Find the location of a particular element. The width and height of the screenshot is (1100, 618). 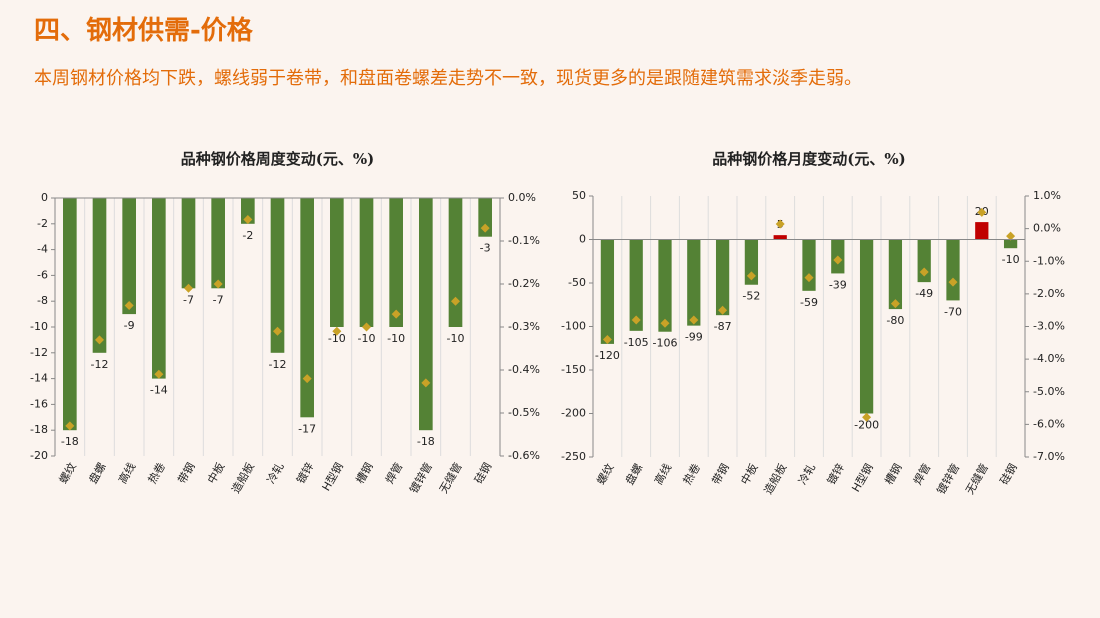

x-tick-label: 焊管 is located at coordinates (921, 474).